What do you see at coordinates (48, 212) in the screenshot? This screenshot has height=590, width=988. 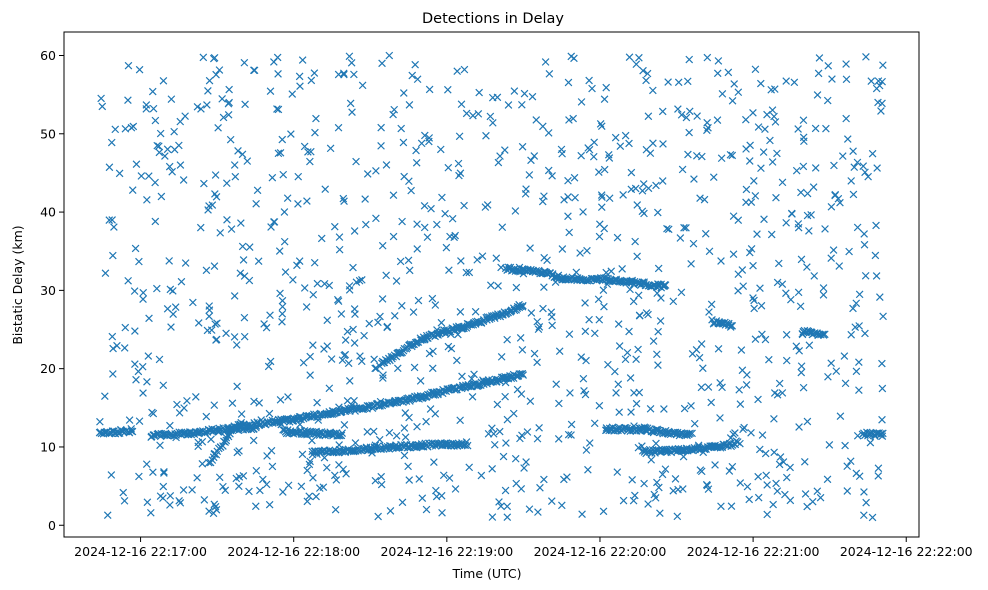 I see `y-tick-label: 40` at bounding box center [48, 212].